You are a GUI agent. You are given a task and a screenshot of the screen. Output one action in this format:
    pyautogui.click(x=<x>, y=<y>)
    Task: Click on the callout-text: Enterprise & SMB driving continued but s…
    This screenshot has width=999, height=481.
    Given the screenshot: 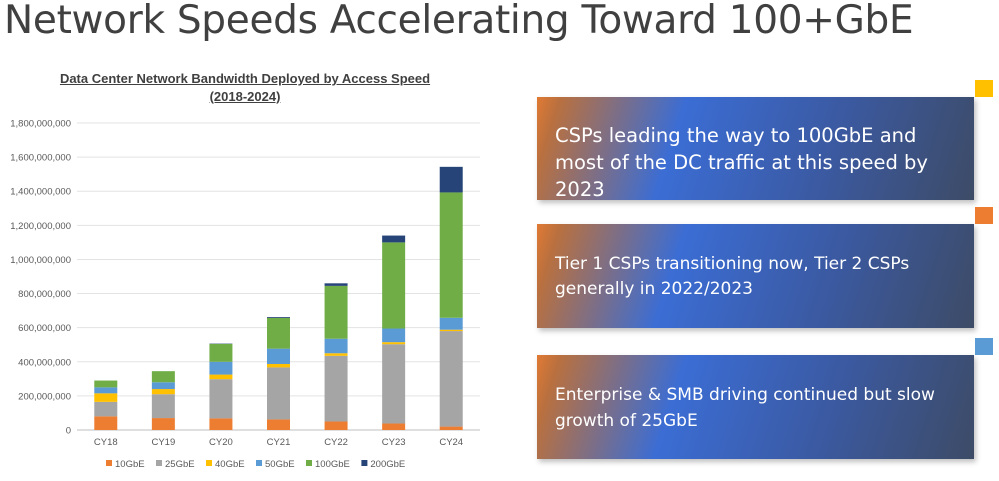 What is the action you would take?
    pyautogui.click(x=745, y=408)
    